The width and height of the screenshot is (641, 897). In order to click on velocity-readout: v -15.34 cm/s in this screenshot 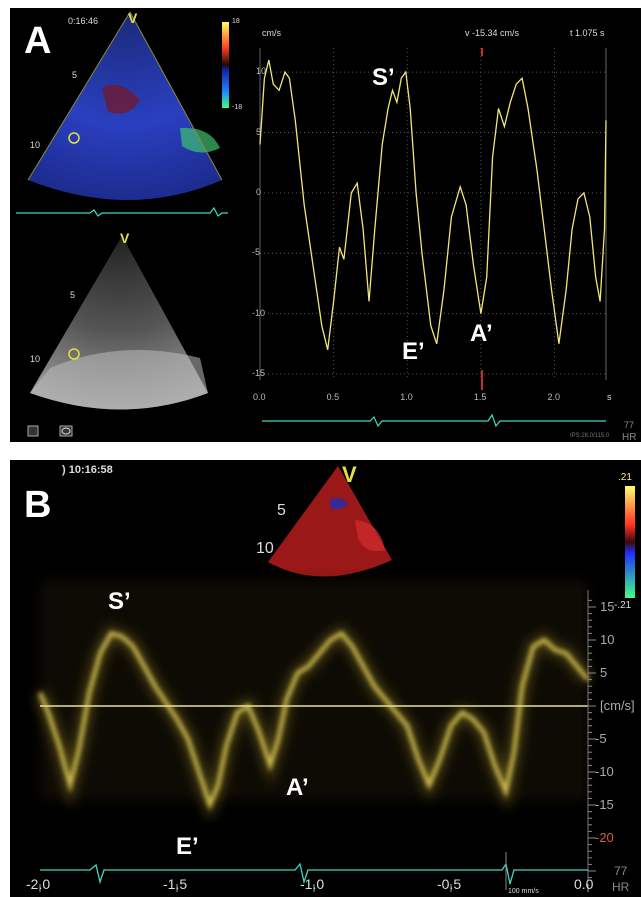, I will do `click(492, 33)`.